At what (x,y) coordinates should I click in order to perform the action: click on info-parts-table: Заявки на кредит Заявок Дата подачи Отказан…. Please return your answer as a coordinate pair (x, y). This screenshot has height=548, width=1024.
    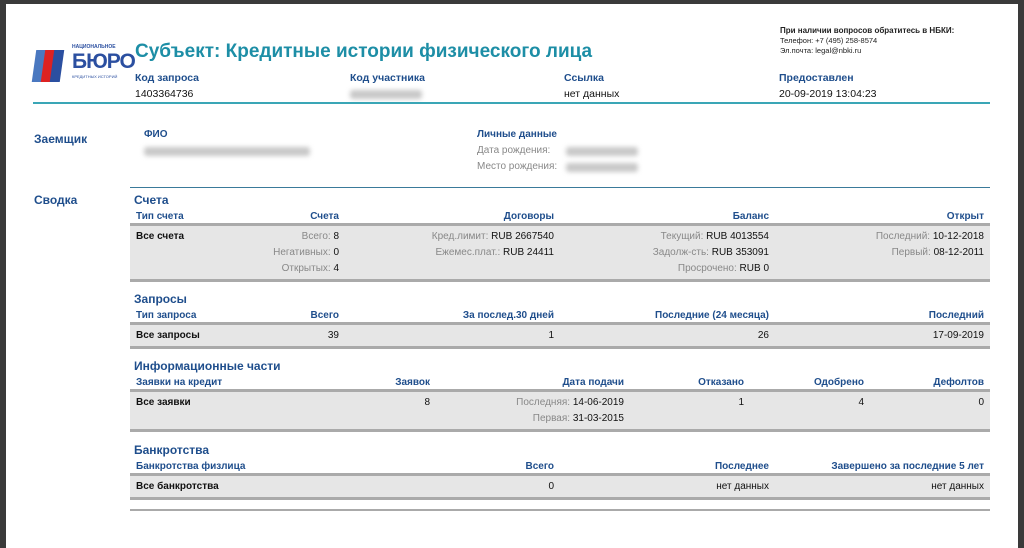
    Looking at the image, I should click on (560, 404).